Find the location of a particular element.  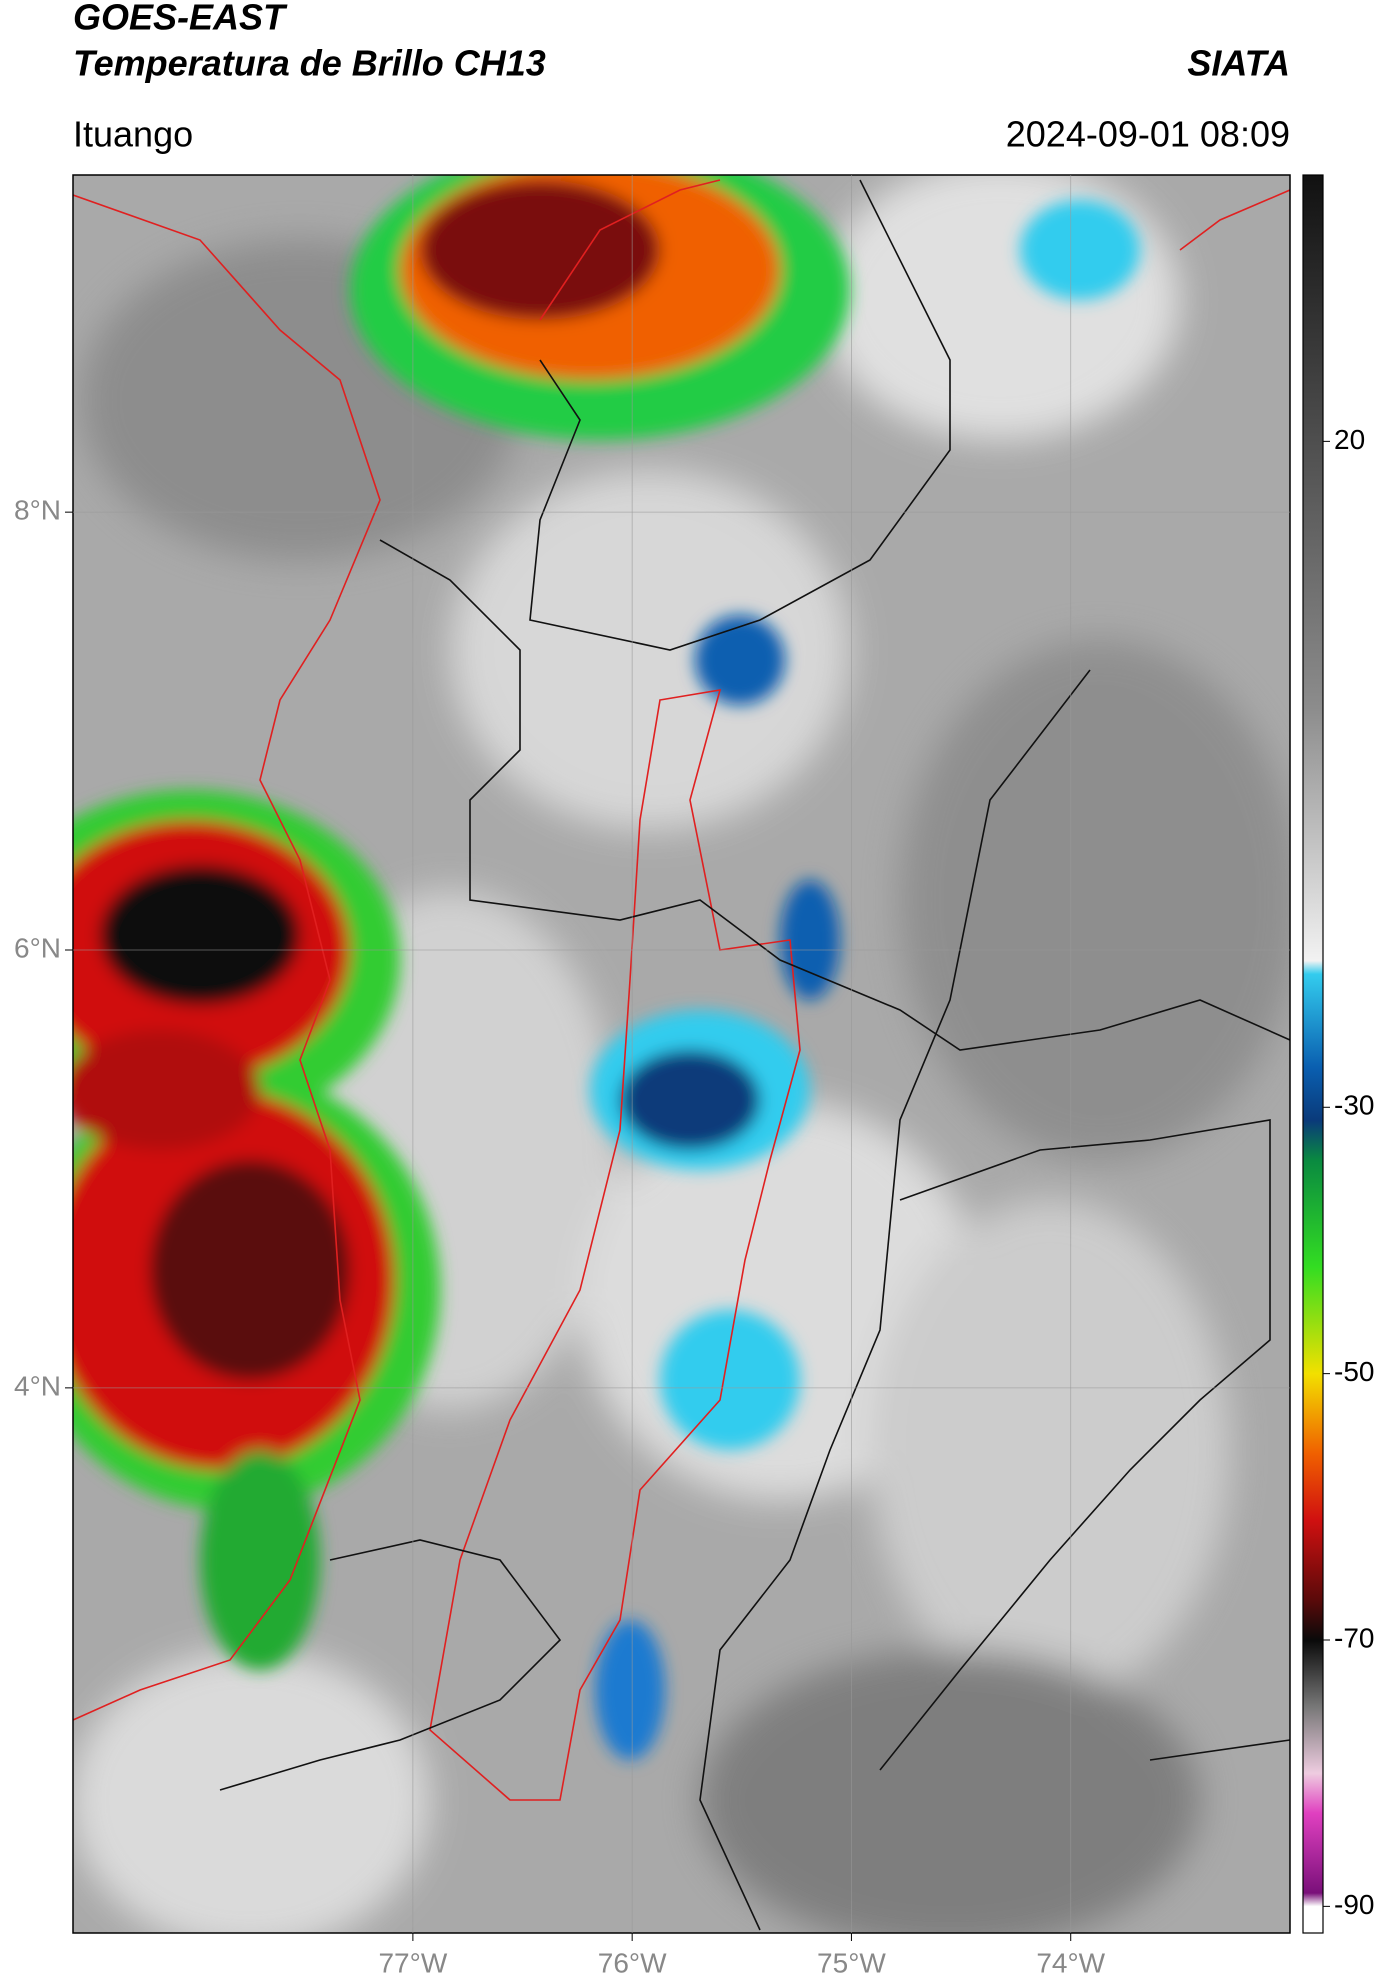

colorbar-tick-label: -90 is located at coordinates (1354, 1904).